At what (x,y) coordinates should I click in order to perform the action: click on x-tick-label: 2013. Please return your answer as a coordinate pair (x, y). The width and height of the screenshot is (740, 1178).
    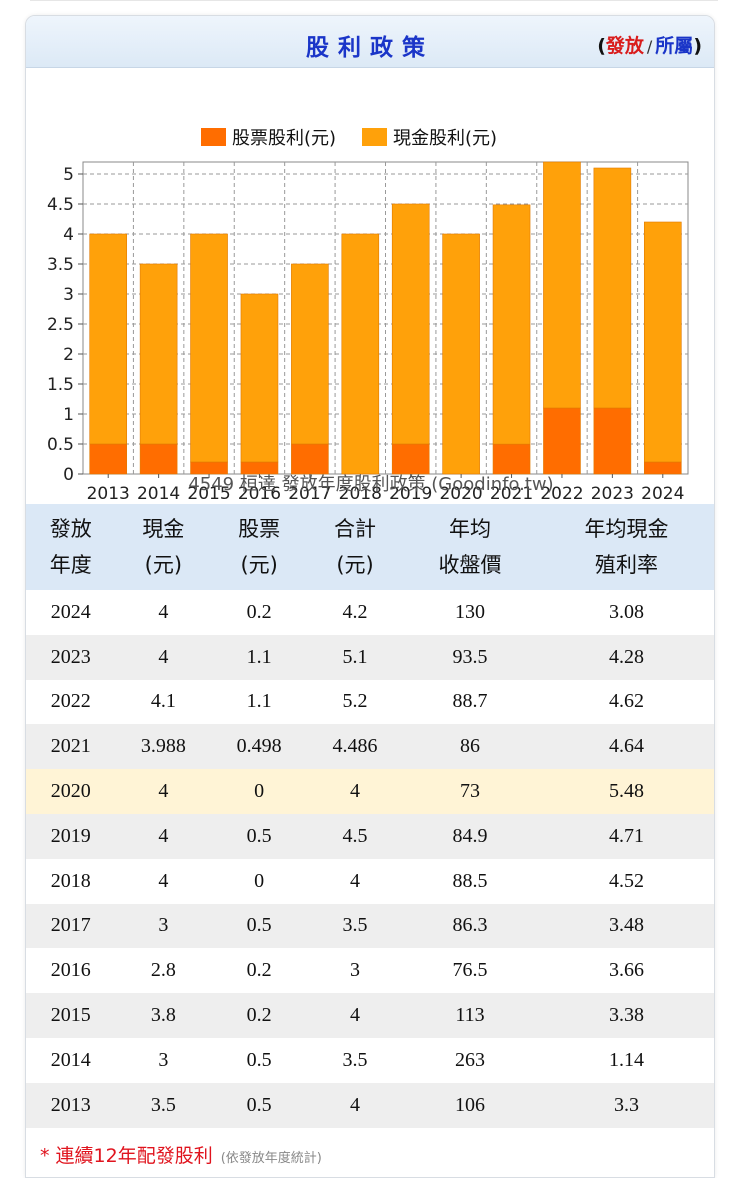
    Looking at the image, I should click on (108, 494).